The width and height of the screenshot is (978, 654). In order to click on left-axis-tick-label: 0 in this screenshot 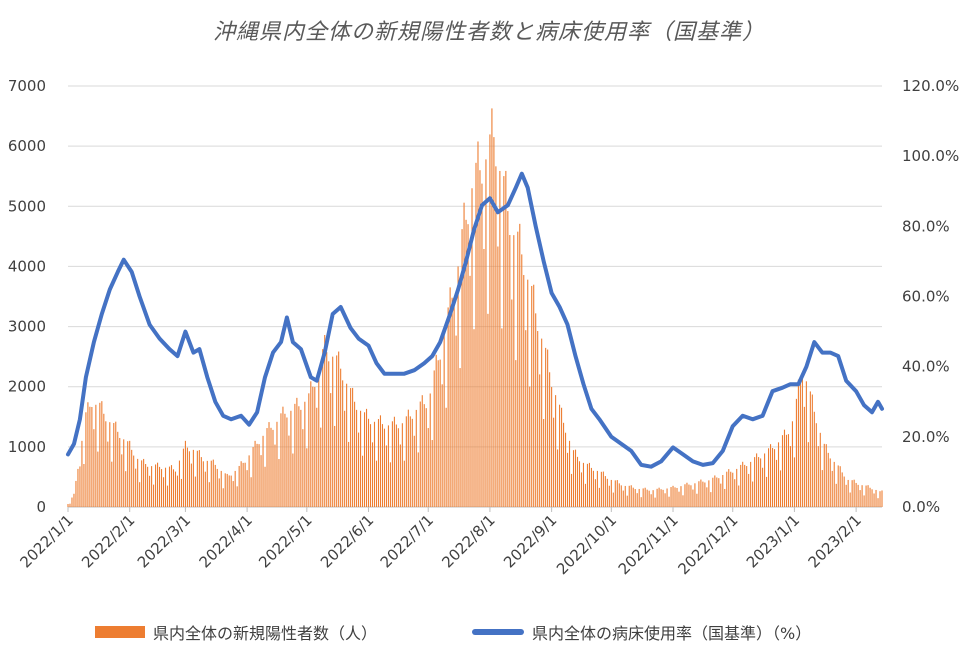, I will do `click(41, 507)`.